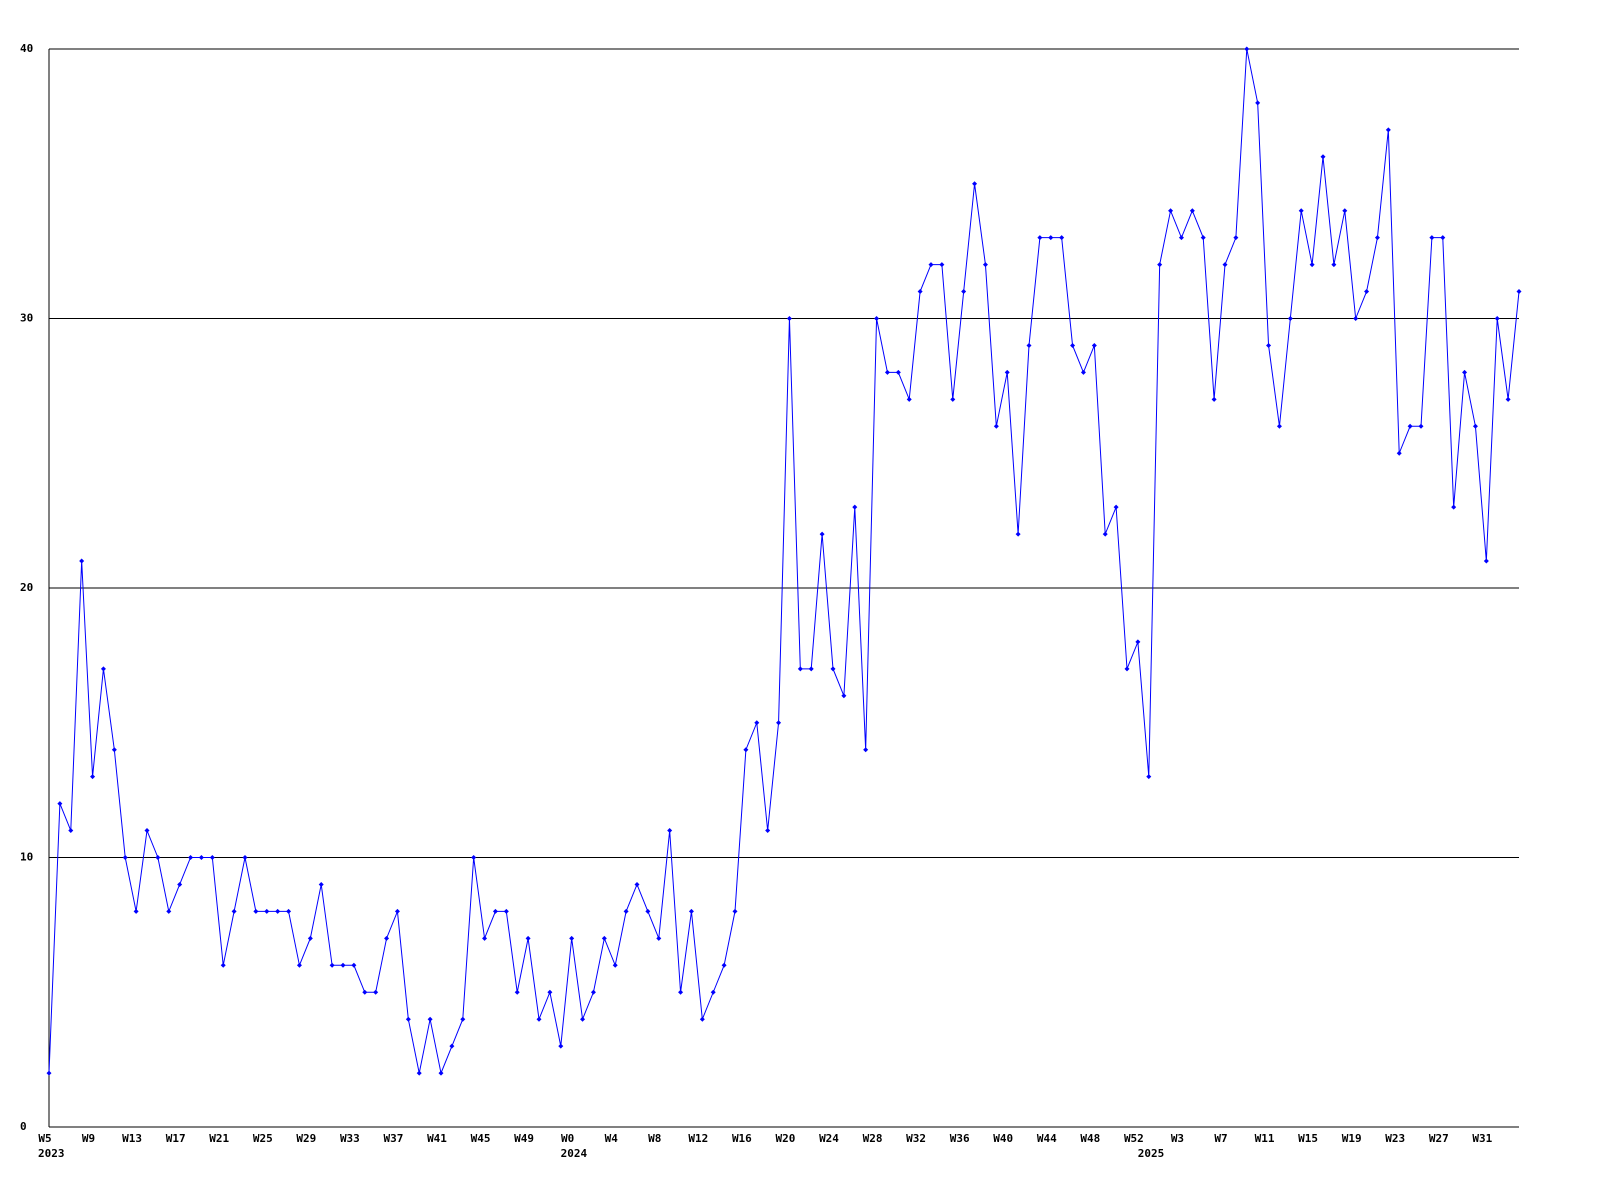  Describe the element at coordinates (1220, 1138) in the screenshot. I see `x-tick-label: W7` at that location.